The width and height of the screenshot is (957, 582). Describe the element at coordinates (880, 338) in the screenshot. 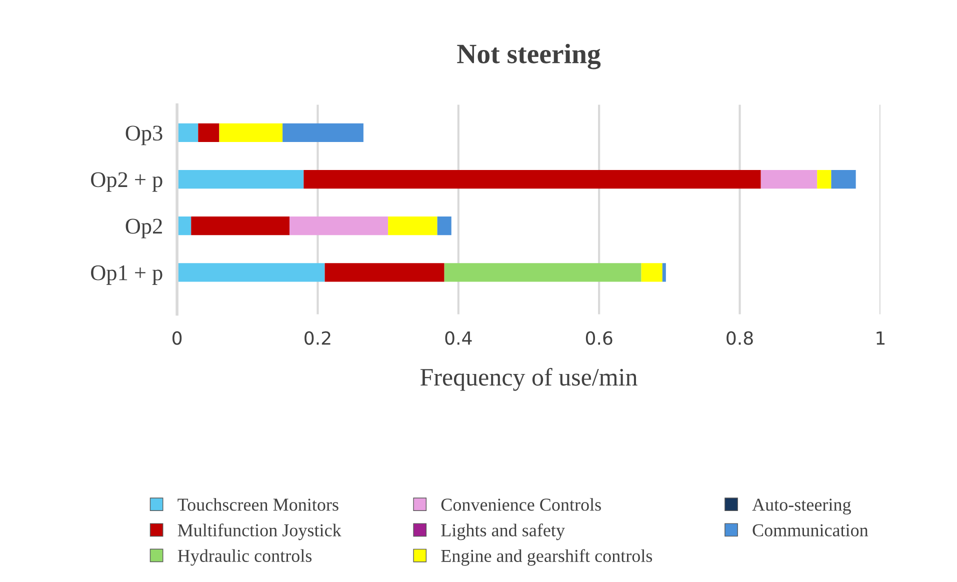

I see `x-tick-label: 1` at that location.